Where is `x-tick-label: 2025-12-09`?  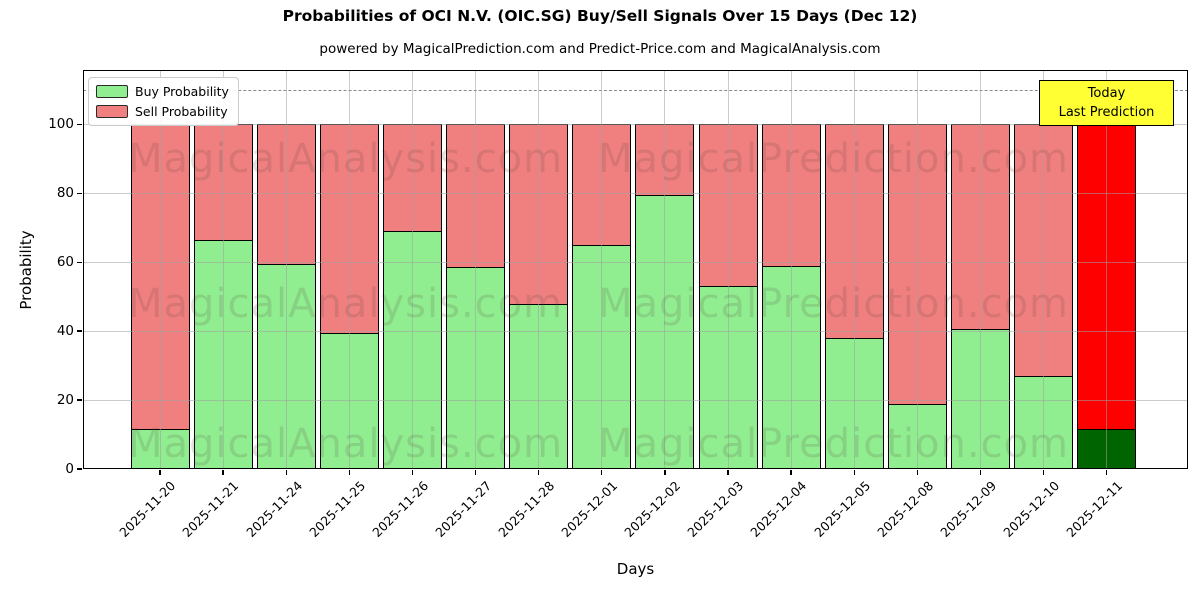
x-tick-label: 2025-12-09 is located at coordinates (968, 509).